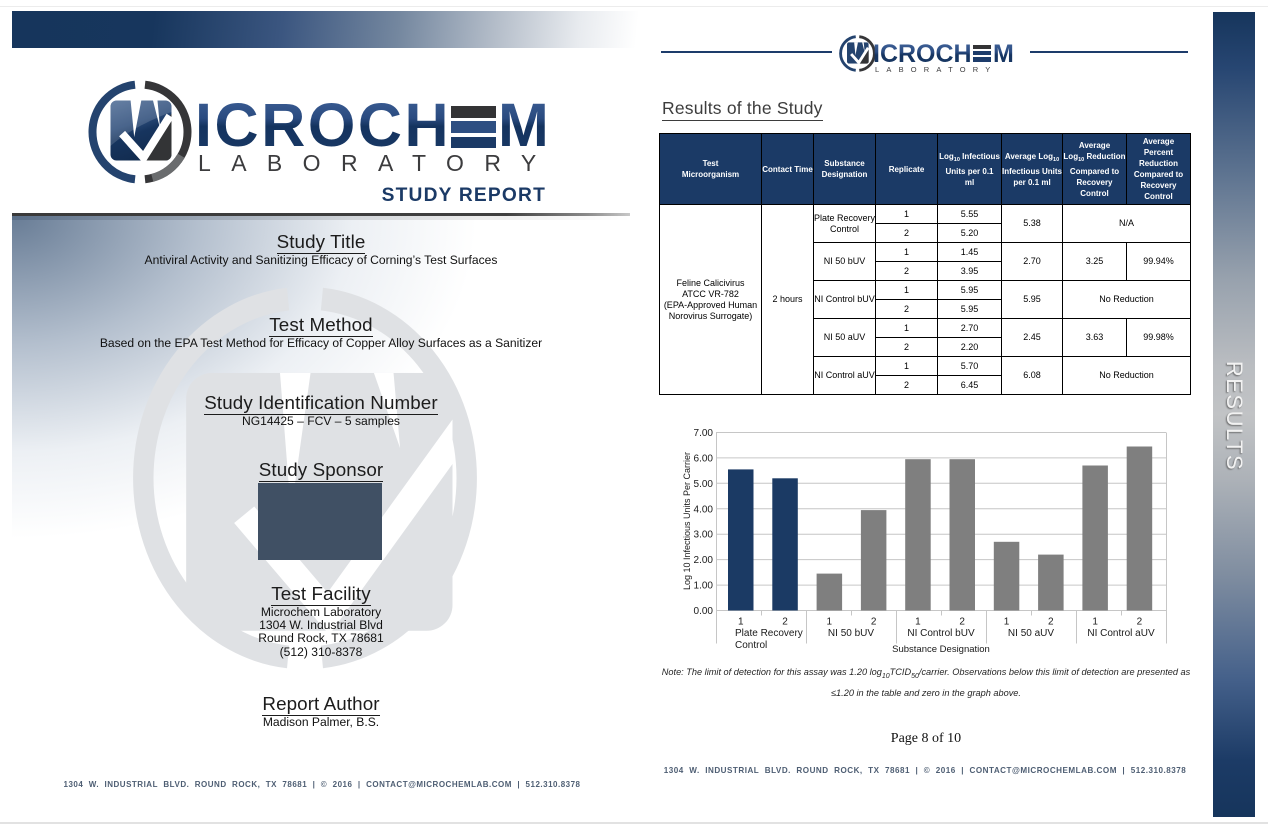 This screenshot has width=1268, height=829. What do you see at coordinates (704, 611) in the screenshot?
I see `svg-text: 0.00` at bounding box center [704, 611].